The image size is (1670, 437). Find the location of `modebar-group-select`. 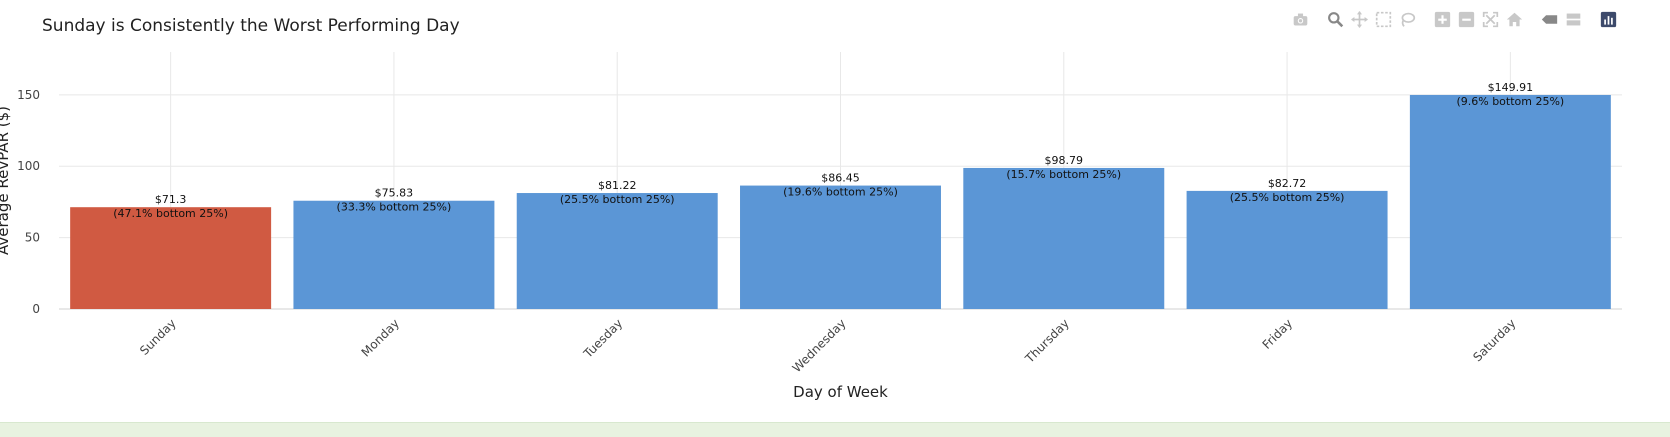

modebar-group-select is located at coordinates (1371, 19).